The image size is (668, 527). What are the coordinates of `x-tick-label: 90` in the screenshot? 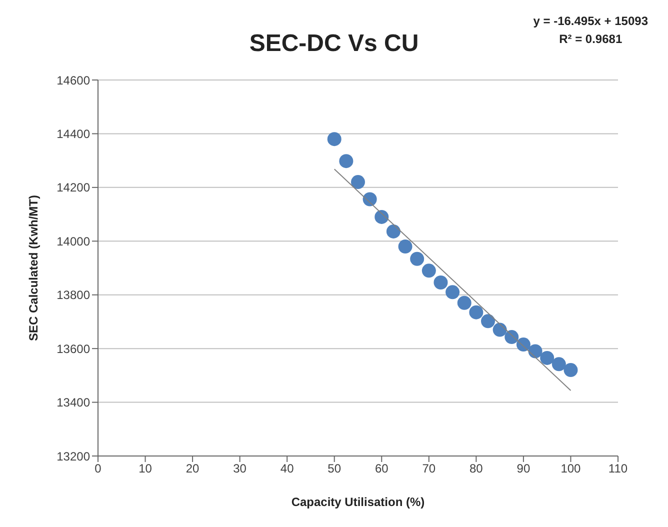 It's located at (523, 469).